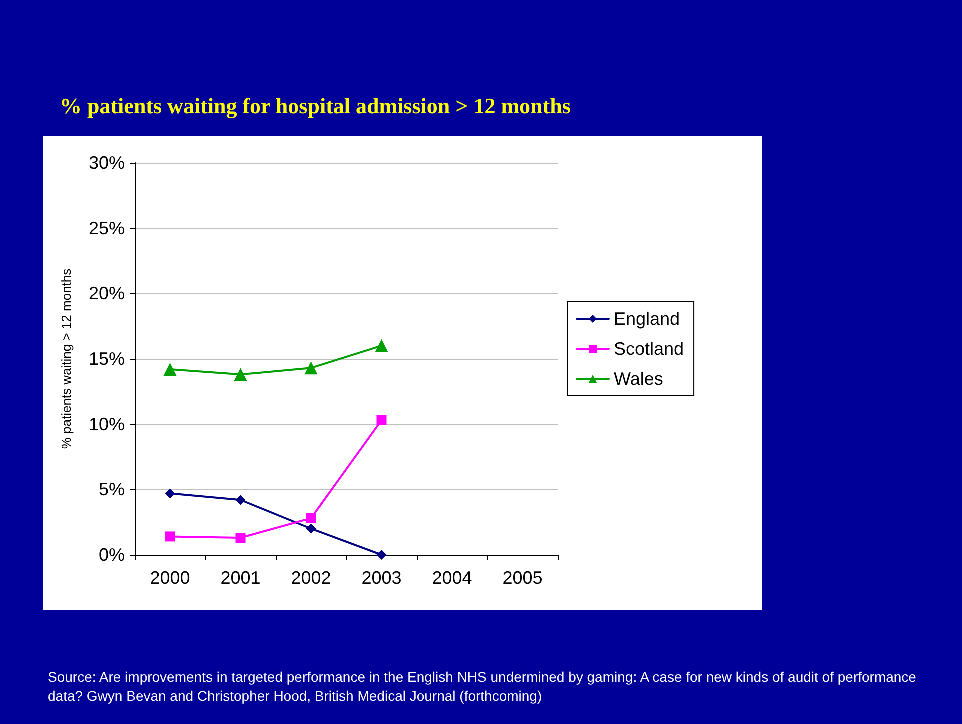 This screenshot has height=724, width=962. I want to click on source-note: Source: Are improvements in targeted performance in the English NHS undermined by gaming: A case for new kinds of audit of performance data? Gwyn Bevan and Christopher Hood, British Medical Journal (forthcoming), so click(483, 687).